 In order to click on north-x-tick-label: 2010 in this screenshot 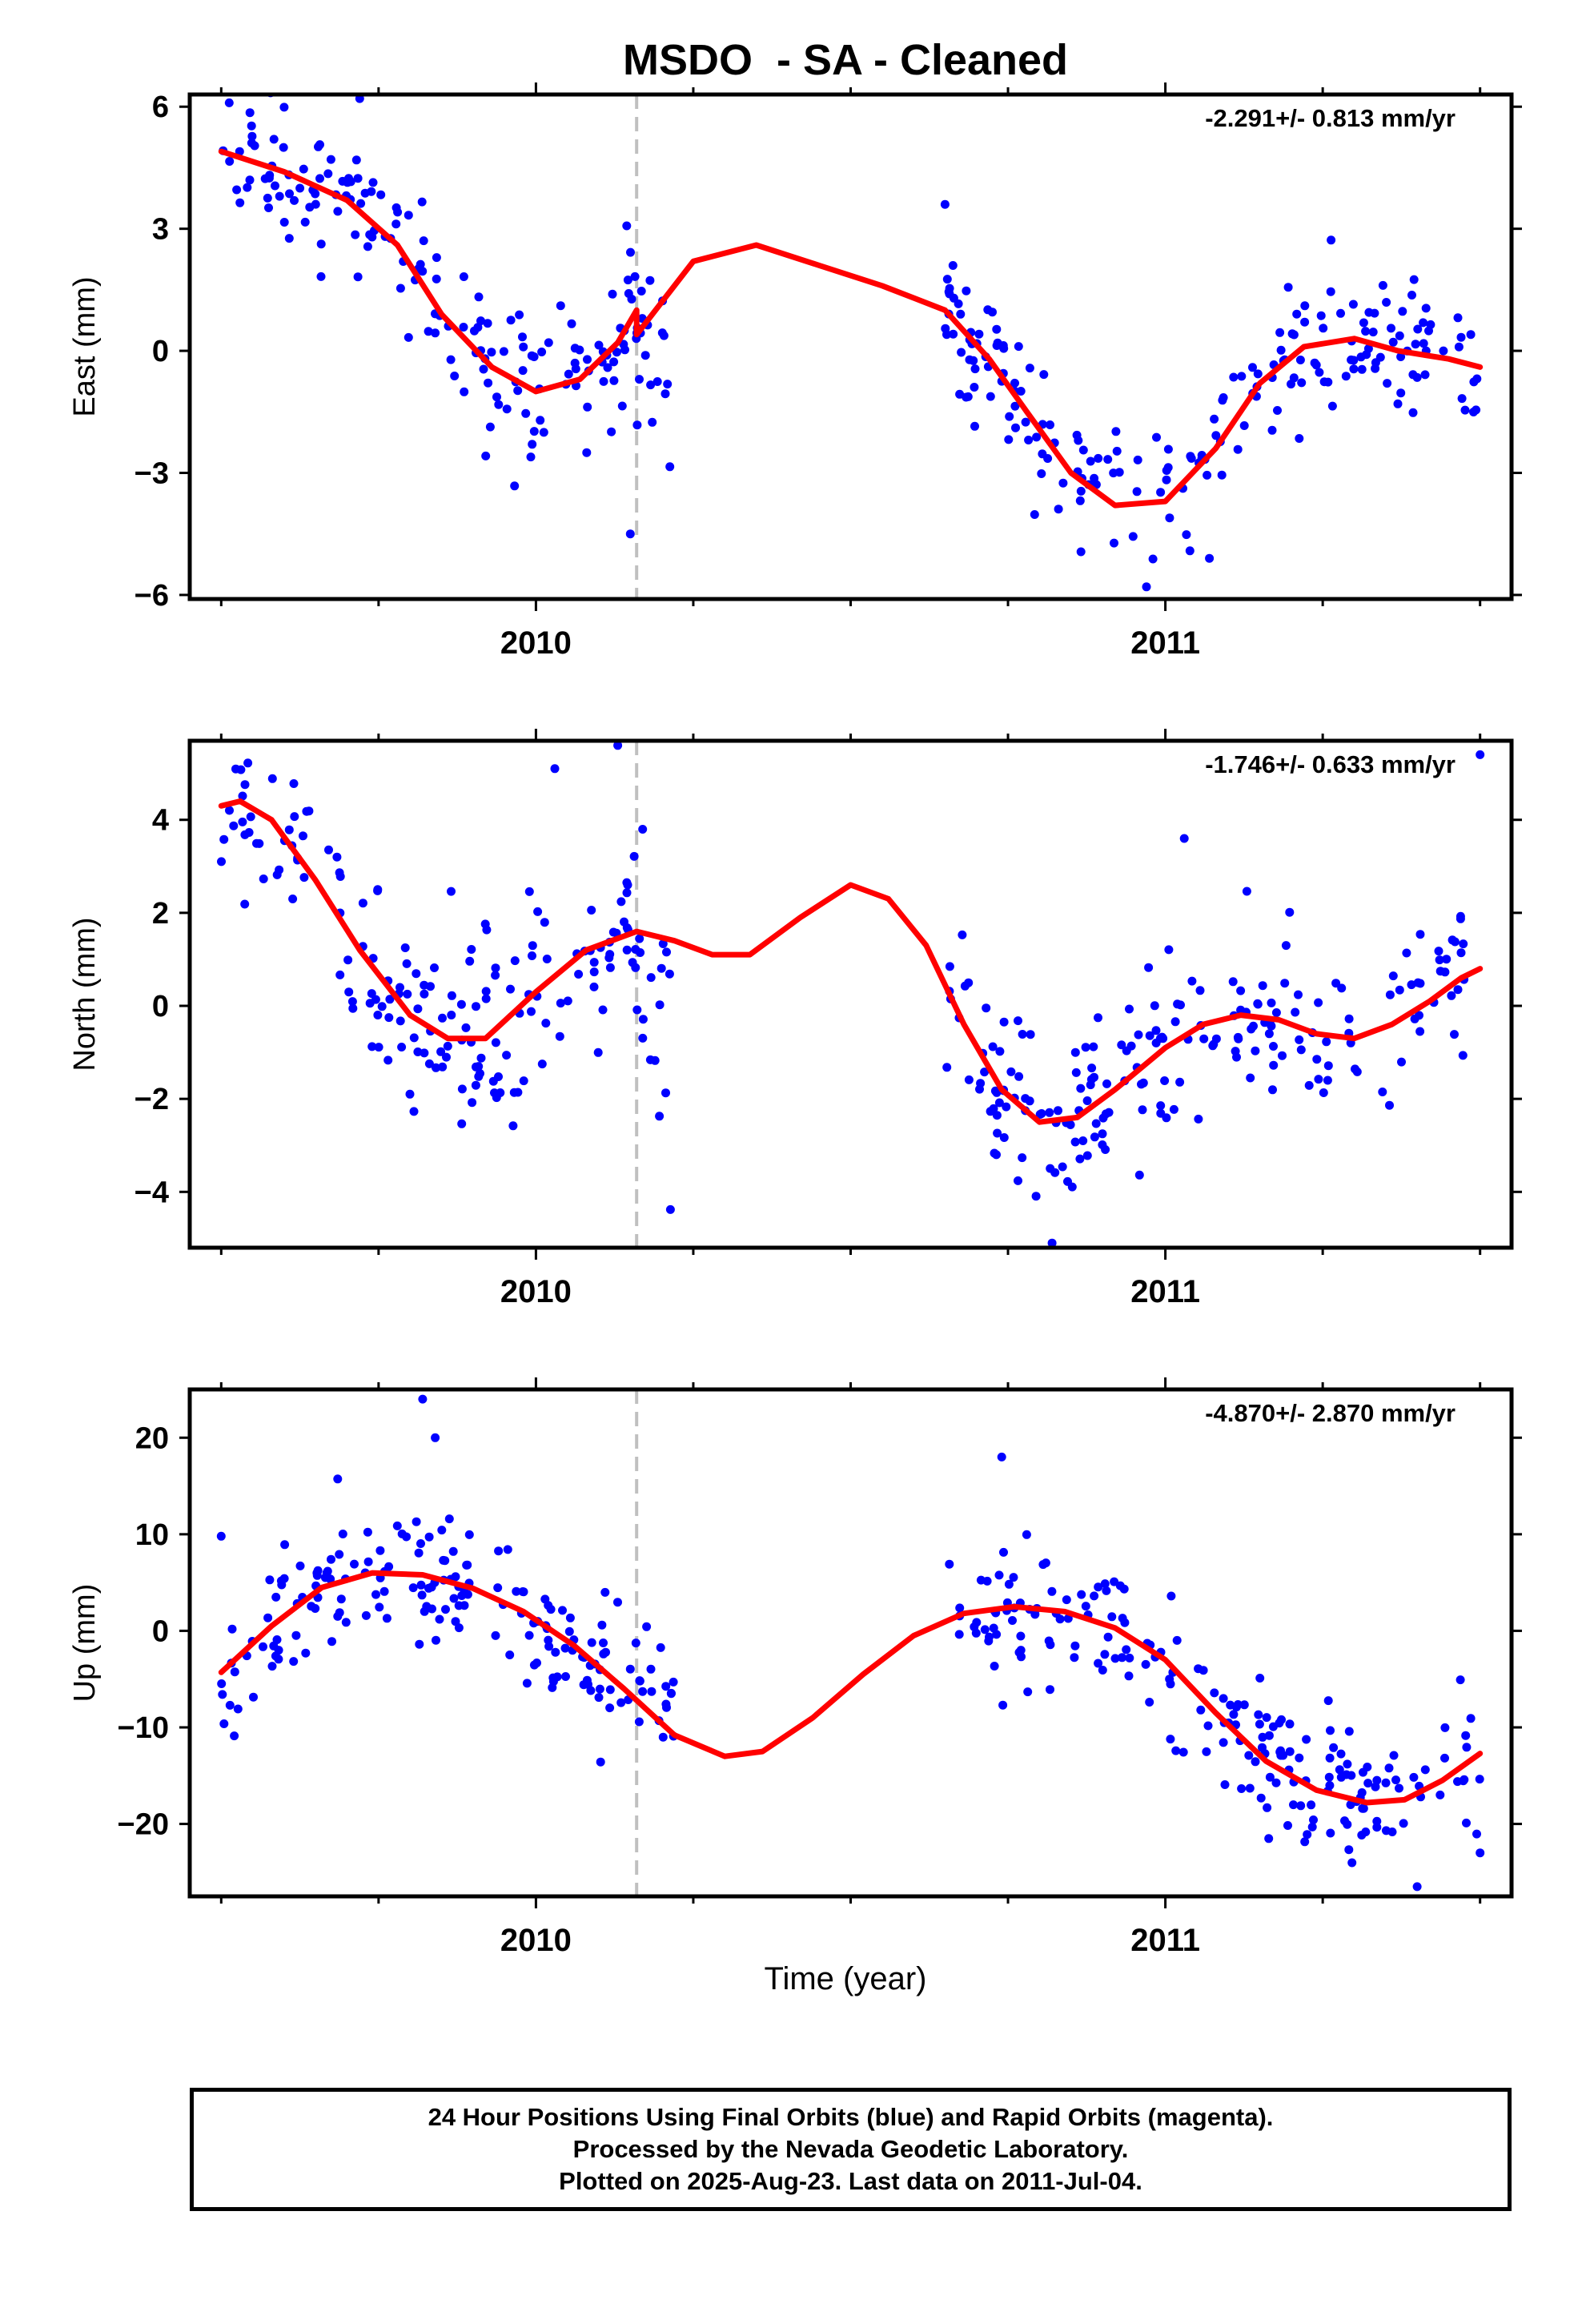, I will do `click(536, 1291)`.